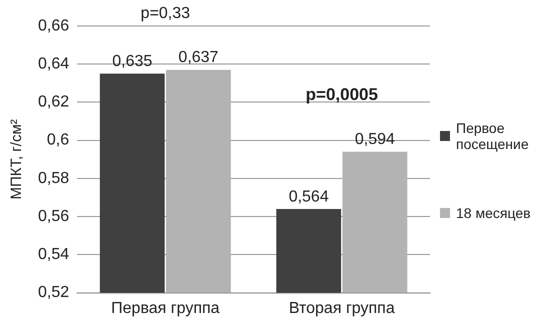 This screenshot has height=330, width=536. What do you see at coordinates (54, 216) in the screenshot?
I see `y-tick-label: 0,56` at bounding box center [54, 216].